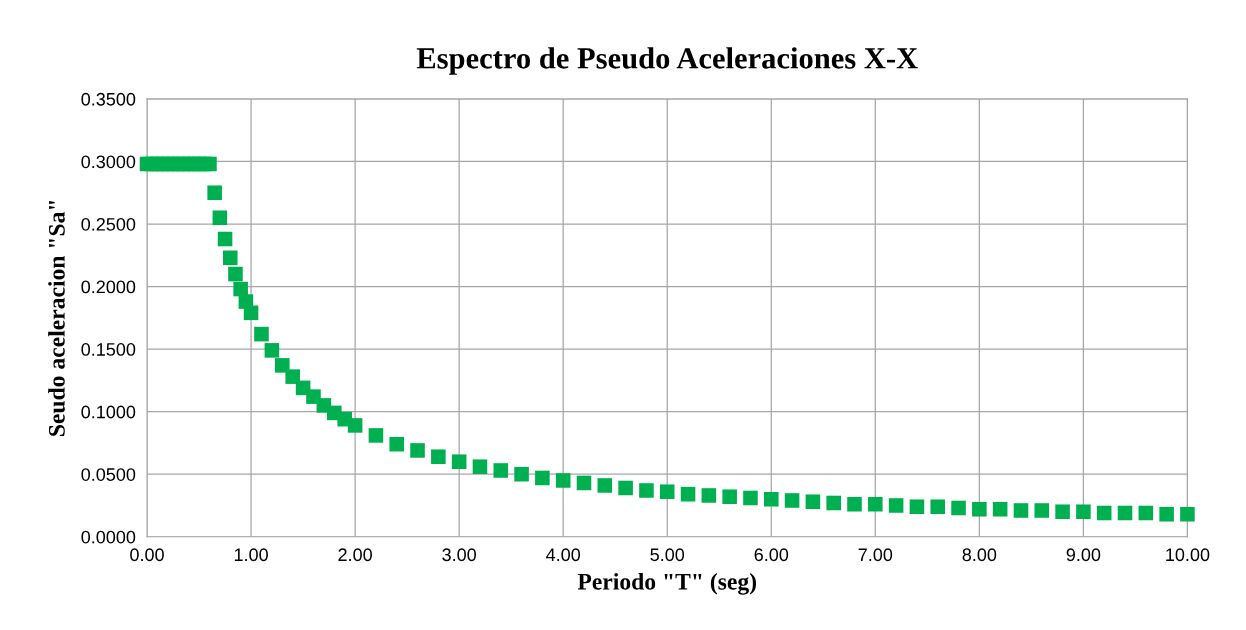 The image size is (1246, 630). Describe the element at coordinates (459, 555) in the screenshot. I see `x-tick-label: 3.00` at that location.